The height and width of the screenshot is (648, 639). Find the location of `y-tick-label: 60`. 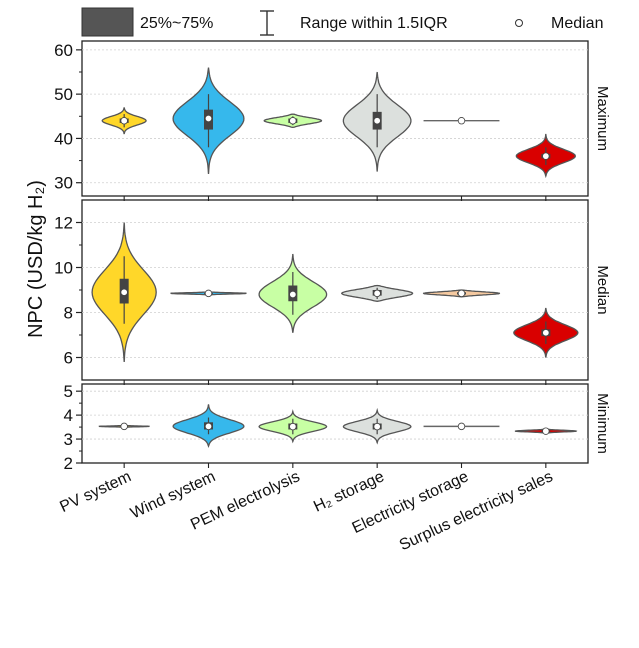

y-tick-label: 60 is located at coordinates (63, 50).